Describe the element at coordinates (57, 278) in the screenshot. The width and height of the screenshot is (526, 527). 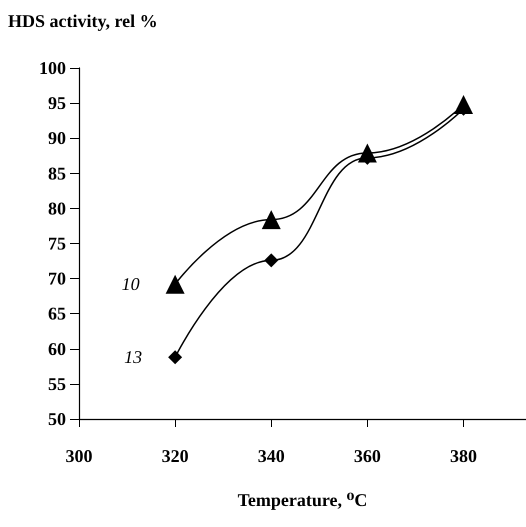
I see `y-tick-label: 70` at that location.